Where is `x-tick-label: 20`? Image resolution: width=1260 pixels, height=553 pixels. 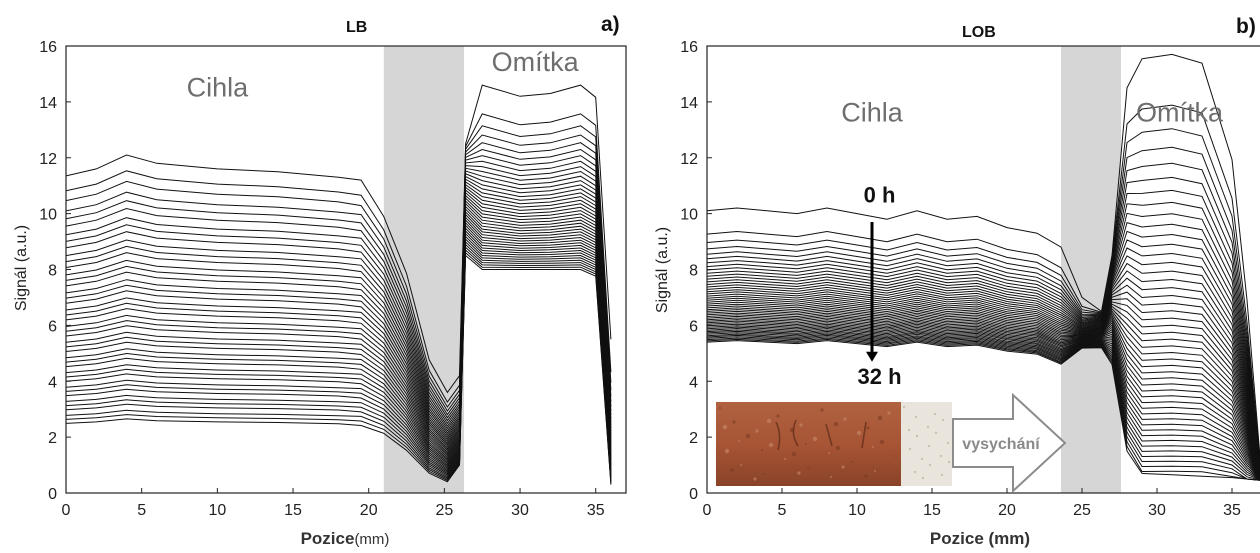
x-tick-label: 20 is located at coordinates (369, 510).